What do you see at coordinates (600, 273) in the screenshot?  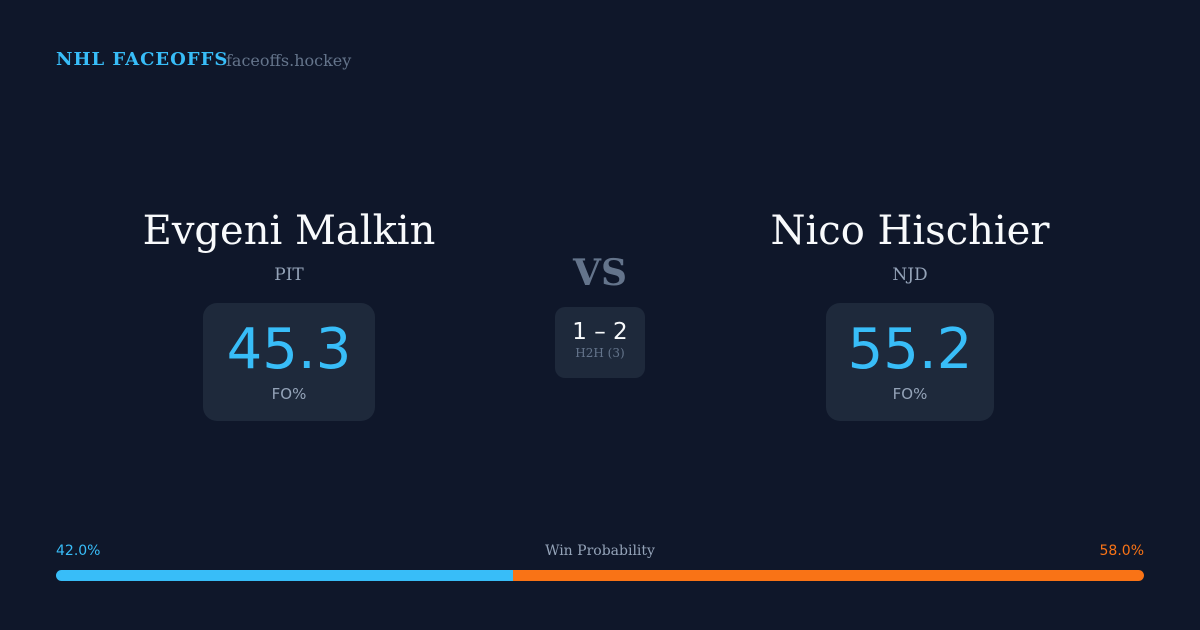 I see `vs-label: VS` at bounding box center [600, 273].